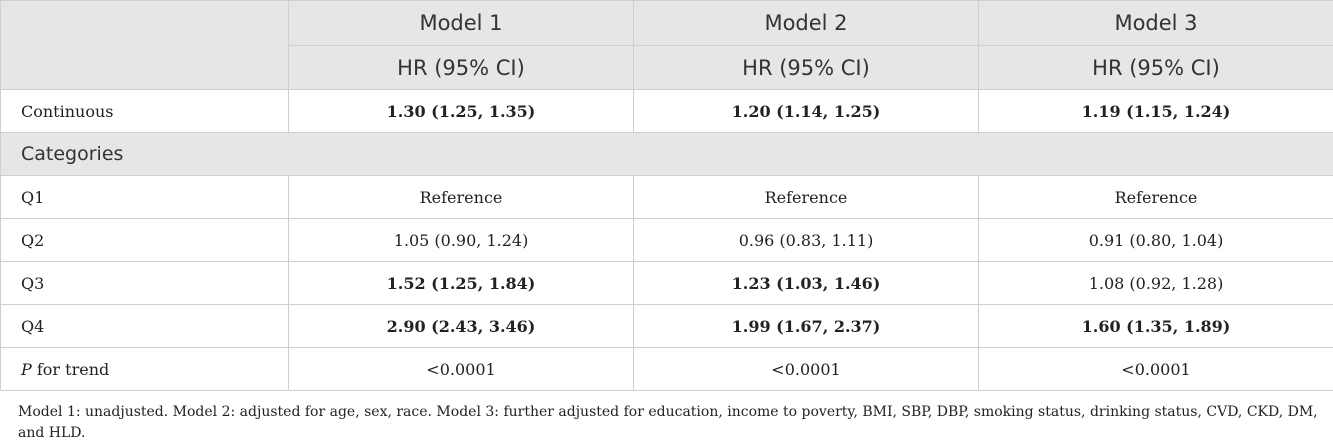 This screenshot has width=1333, height=444. I want to click on p-italic-label: P, so click(26, 369).